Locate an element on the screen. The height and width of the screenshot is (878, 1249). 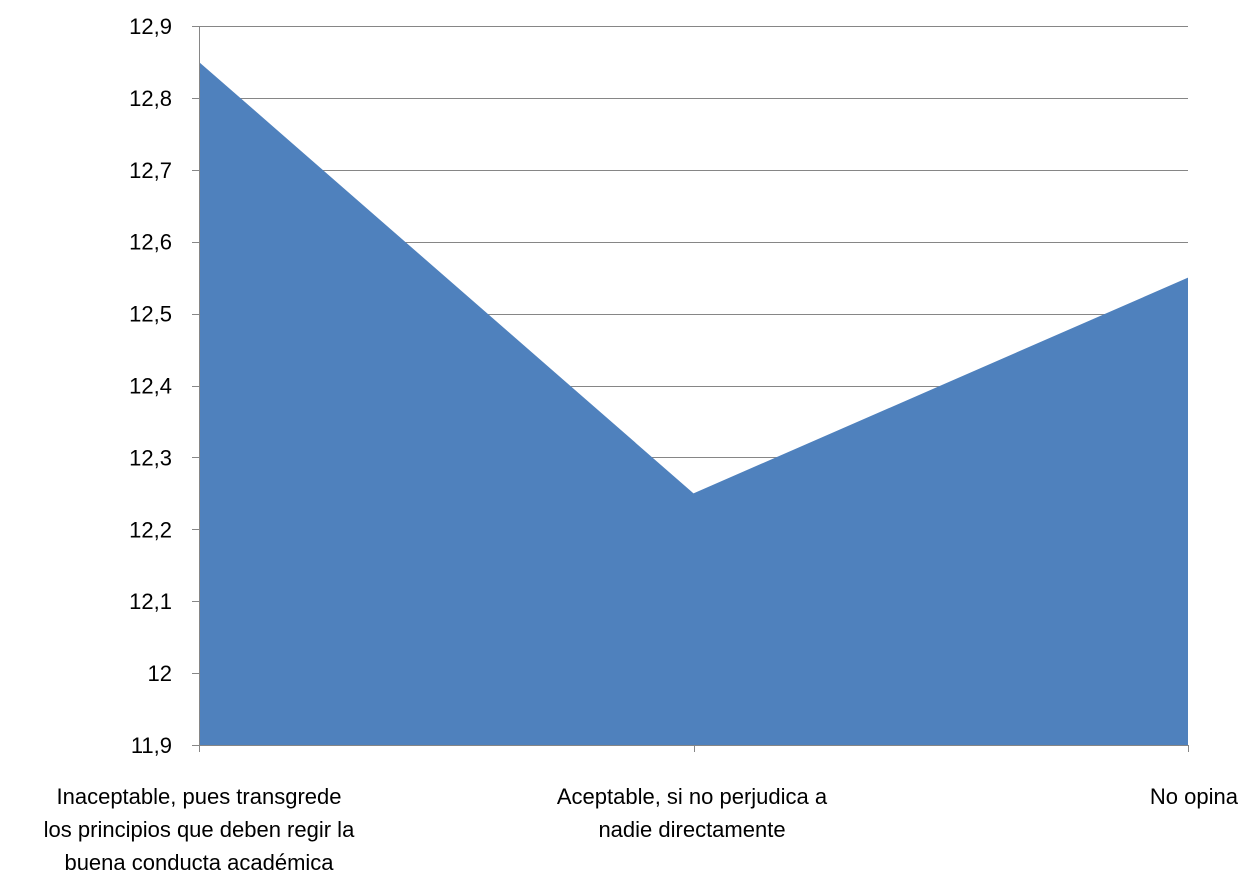
y-tick-label: 12,4 is located at coordinates (150, 386).